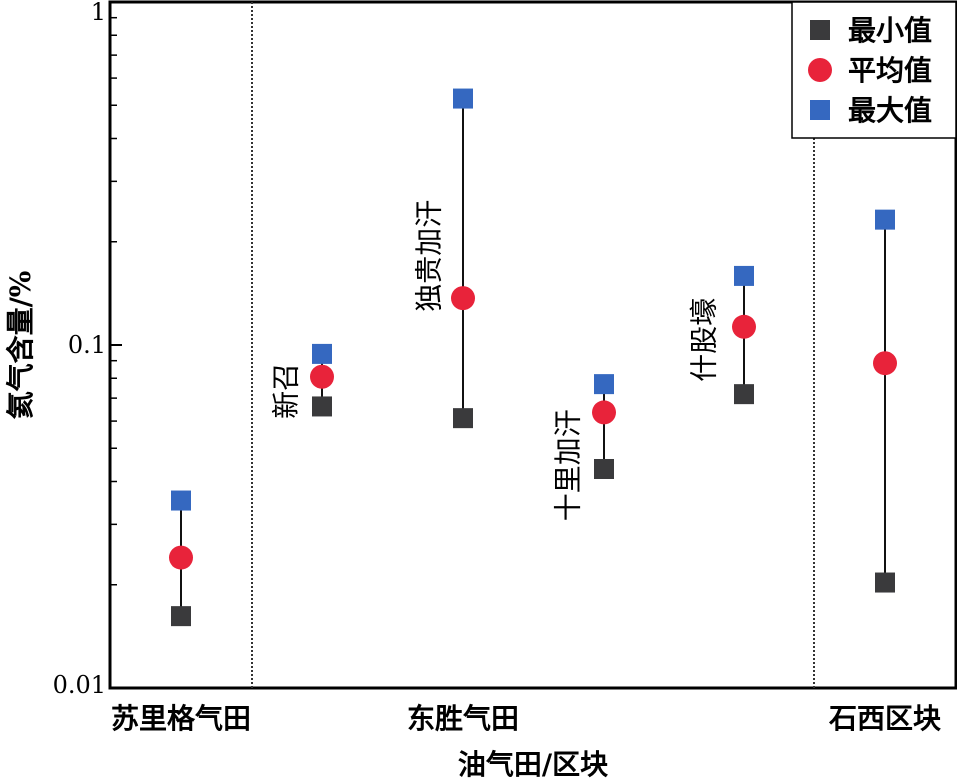 The image size is (957, 782). What do you see at coordinates (79, 685) in the screenshot?
I see `y-tick-label: 0.01` at bounding box center [79, 685].